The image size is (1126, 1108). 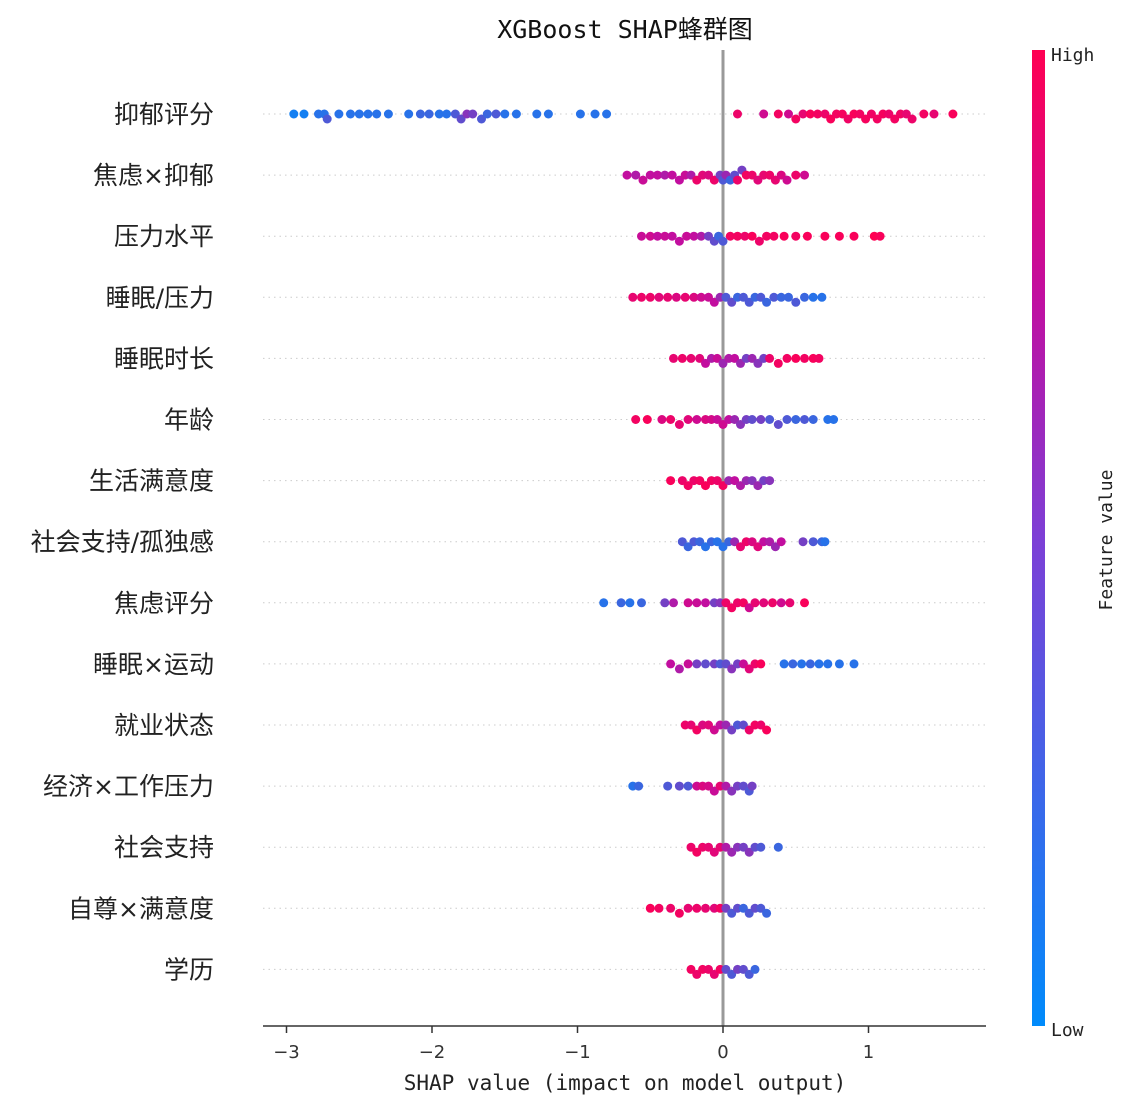 I want to click on feature-label: 社会支持/孤独感, so click(x=122, y=542).